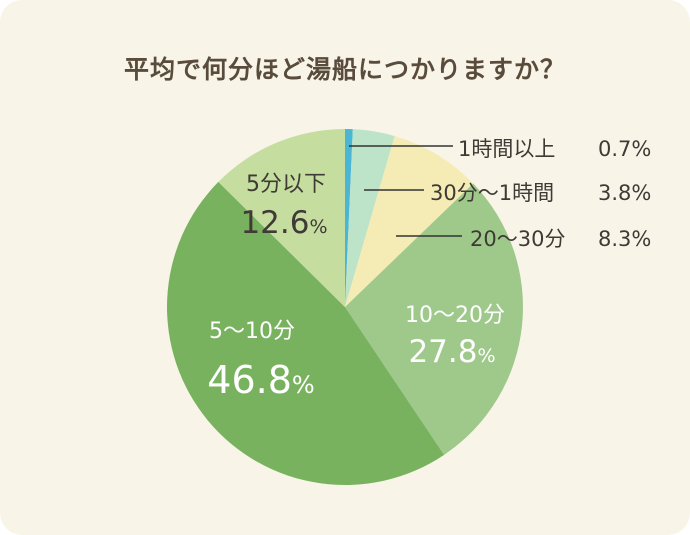  Describe the element at coordinates (624, 193) in the screenshot. I see `slice-value-2: 3.8%` at that location.